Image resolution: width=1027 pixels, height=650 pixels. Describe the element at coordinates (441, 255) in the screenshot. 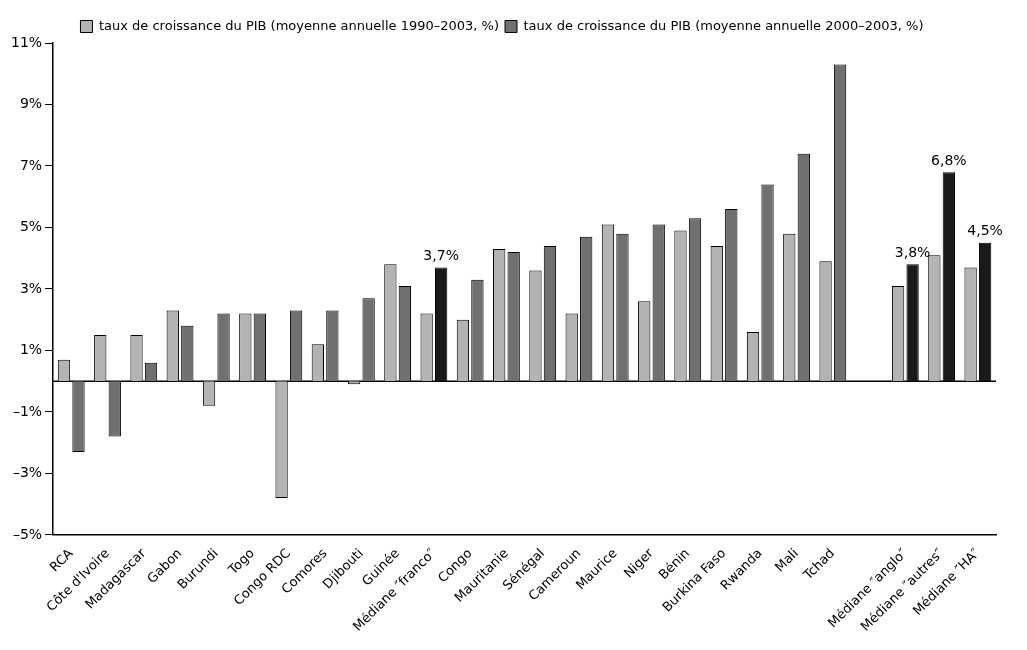

I see `data-label: 3,7%` at that location.